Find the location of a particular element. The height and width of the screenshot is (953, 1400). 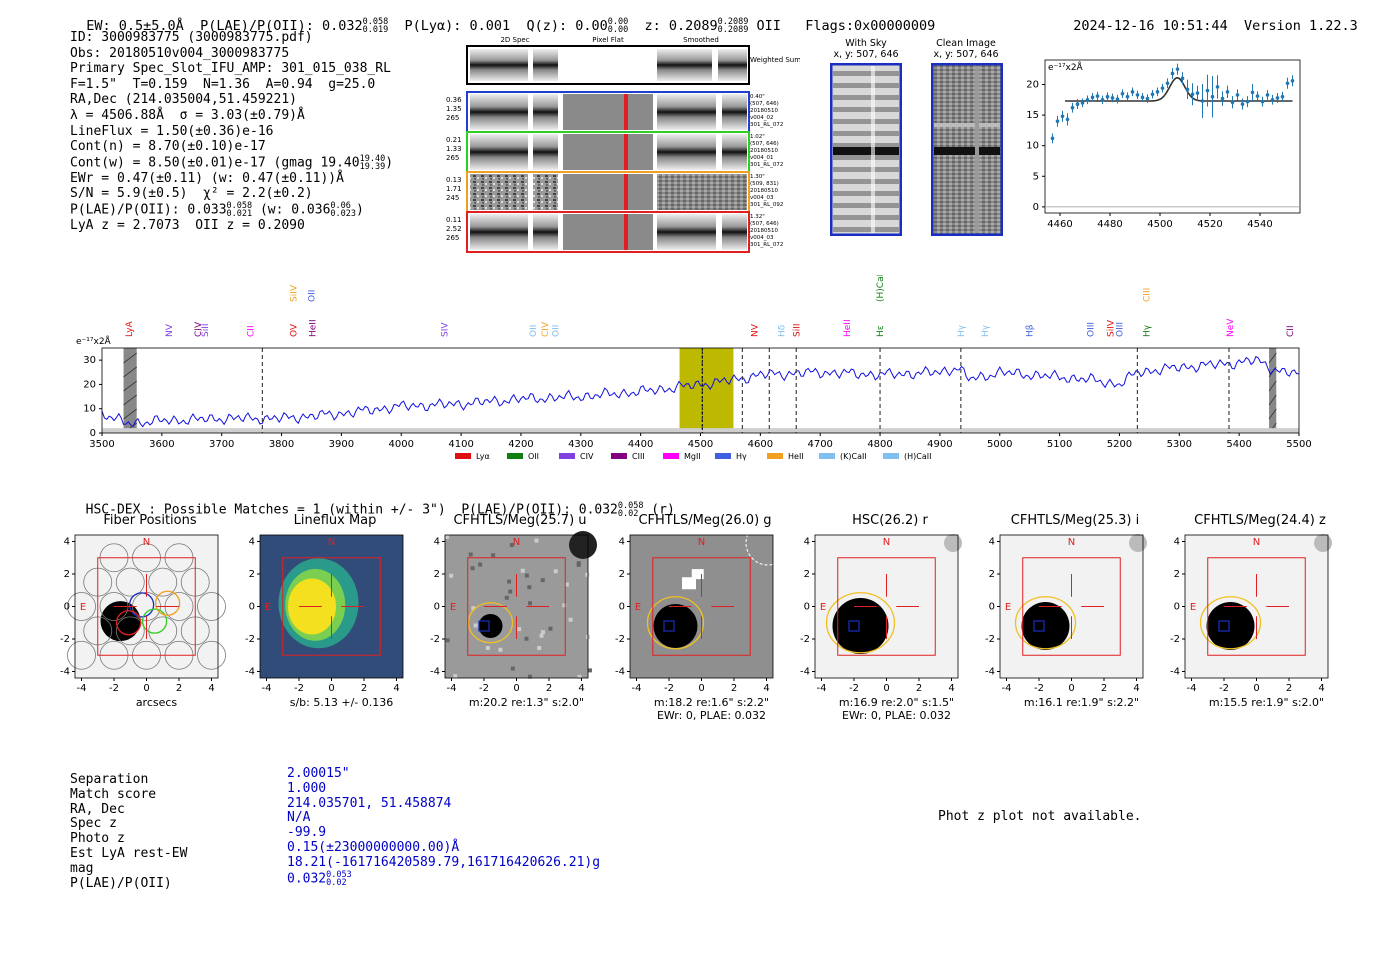

info-sn: S/N = 5.9(±0.5) χ² = 2.2(±0.2) is located at coordinates (191, 194).